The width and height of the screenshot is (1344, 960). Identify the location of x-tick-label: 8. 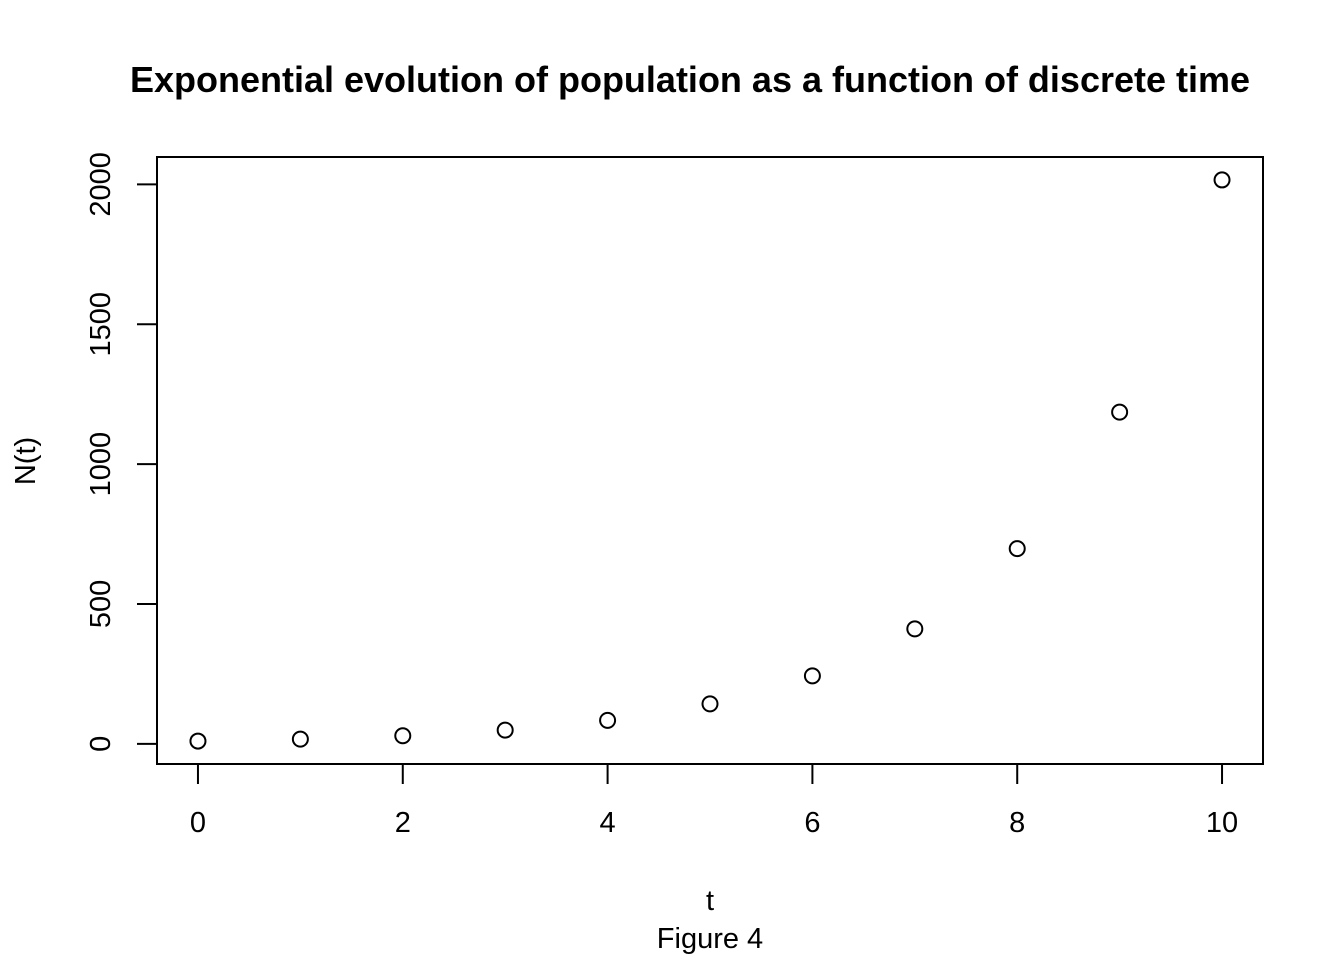
(1017, 823).